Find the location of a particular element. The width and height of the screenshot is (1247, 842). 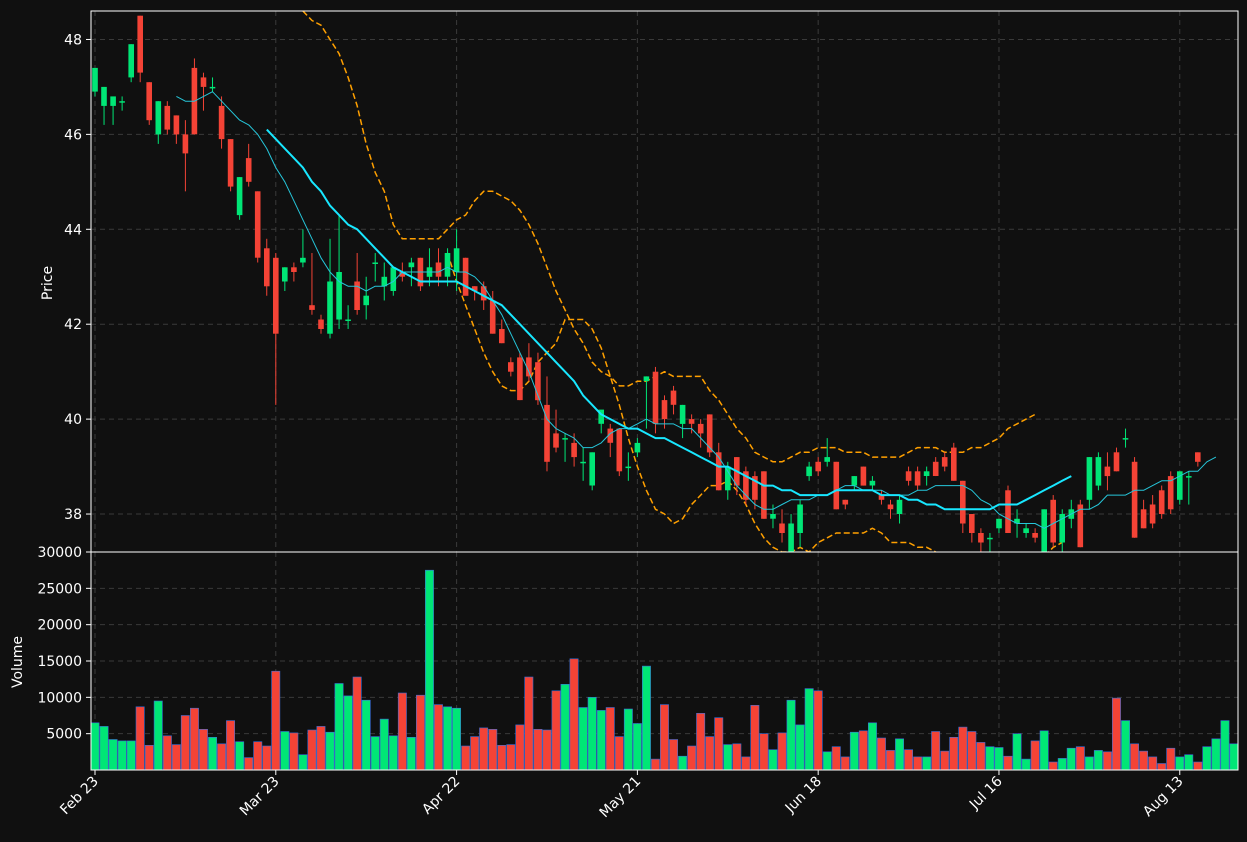

price-tick-label: 42 is located at coordinates (73, 325).